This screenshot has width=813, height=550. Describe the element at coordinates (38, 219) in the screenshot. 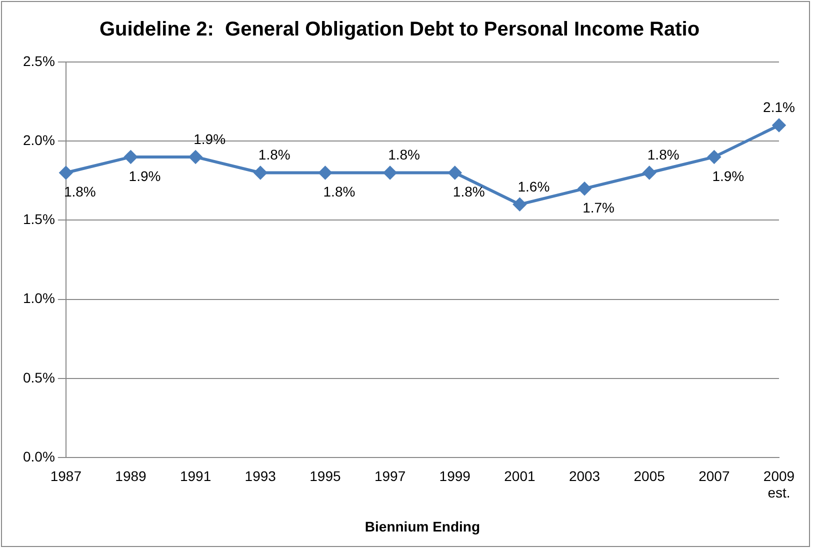

I see `y-tick-label: 1.5%` at that location.